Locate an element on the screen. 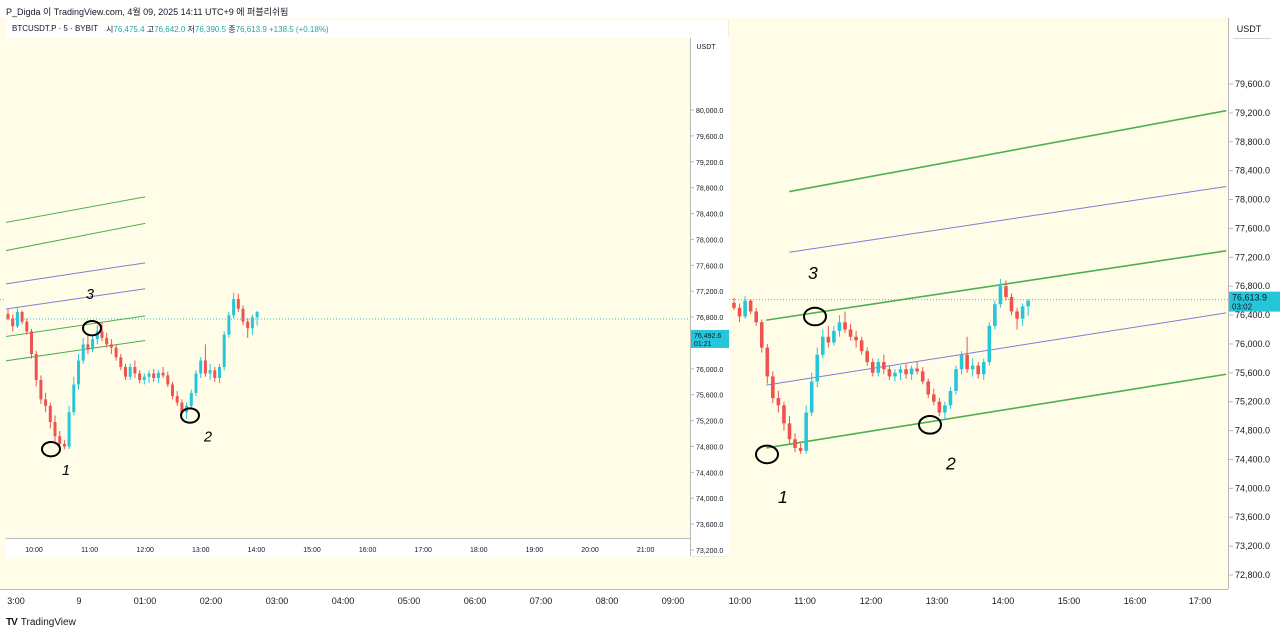  main-xtick-label: 03:00 is located at coordinates (277, 601).